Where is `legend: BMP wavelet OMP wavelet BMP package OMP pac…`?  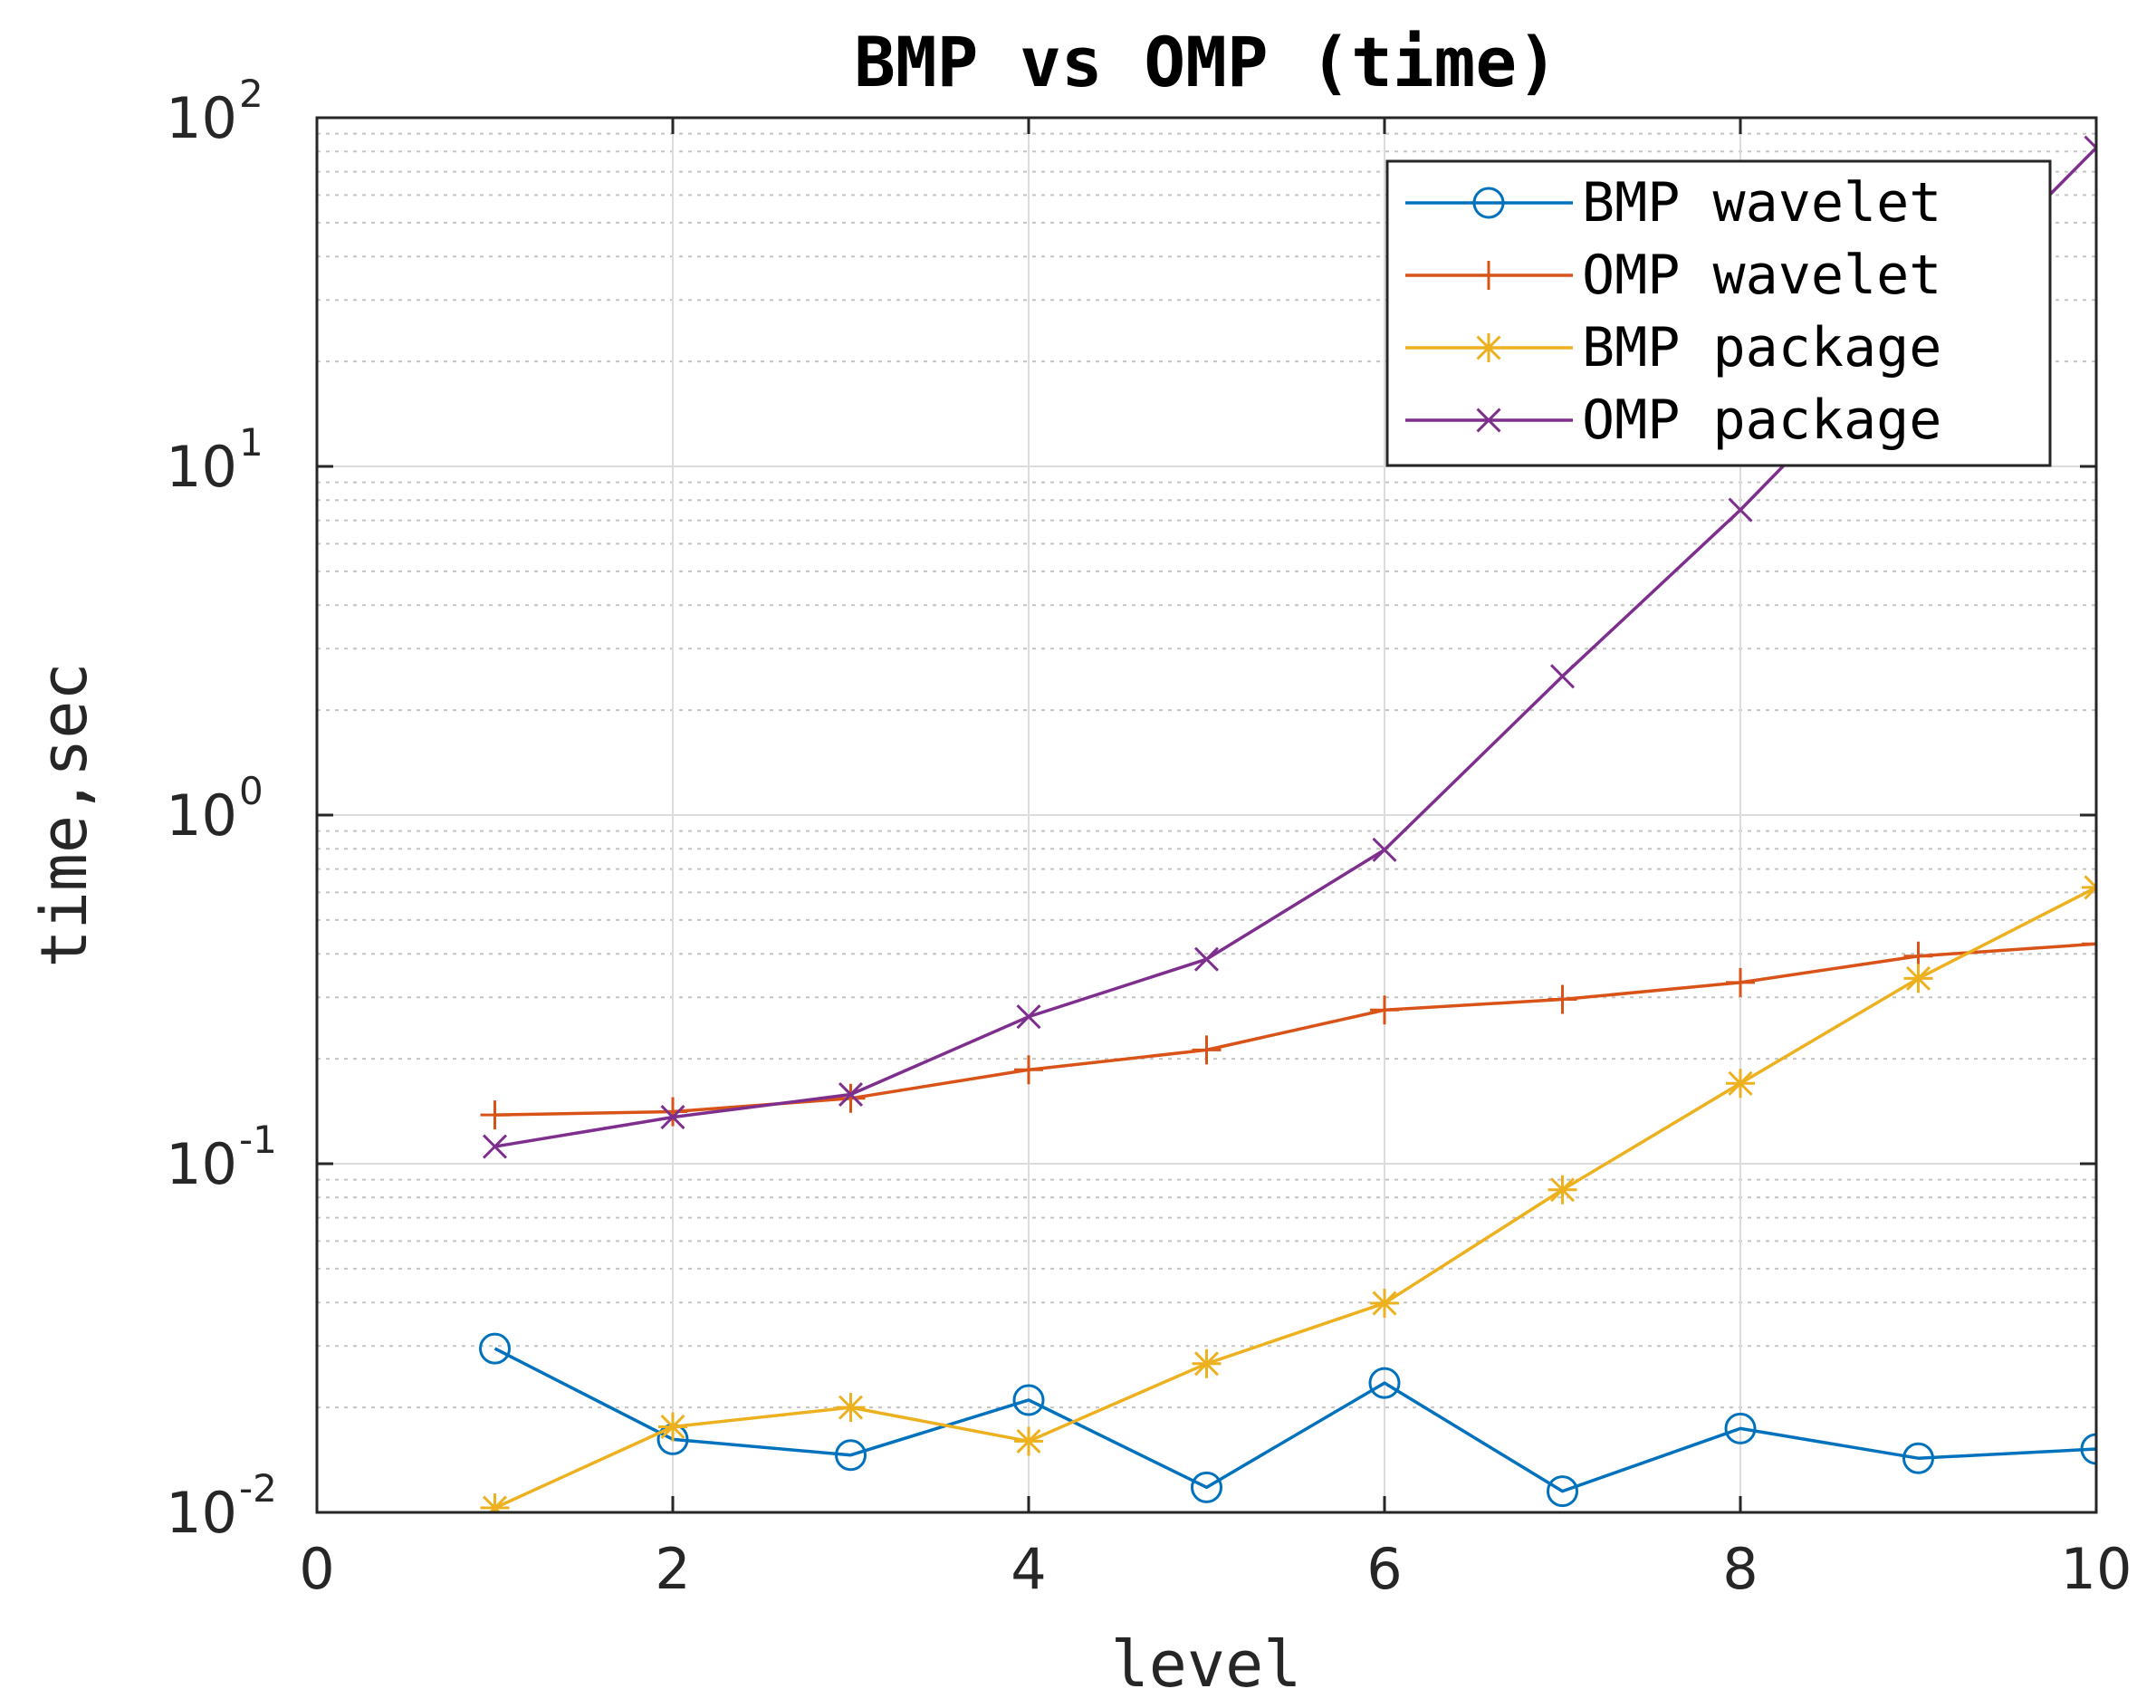 legend: BMP wavelet OMP wavelet BMP package OMP pac… is located at coordinates (1719, 313).